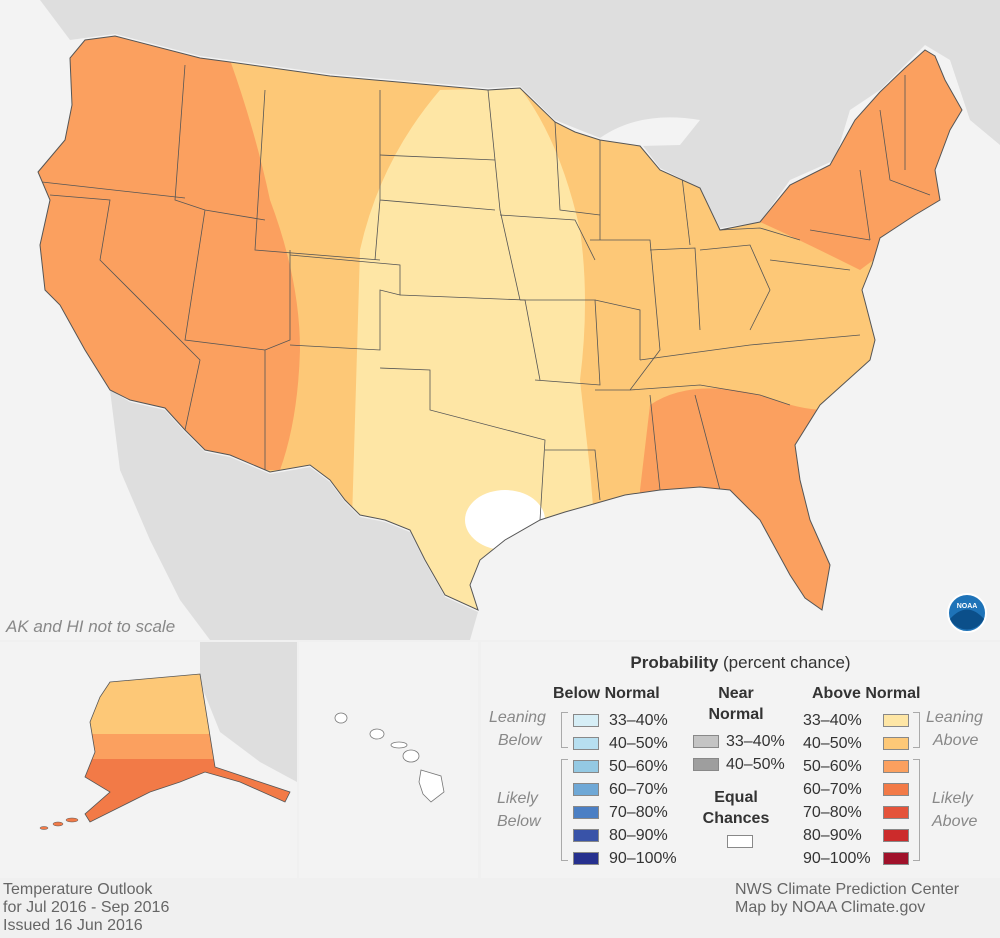 The width and height of the screenshot is (1000, 938). What do you see at coordinates (643, 858) in the screenshot?
I see `below-label: 90–100%` at bounding box center [643, 858].